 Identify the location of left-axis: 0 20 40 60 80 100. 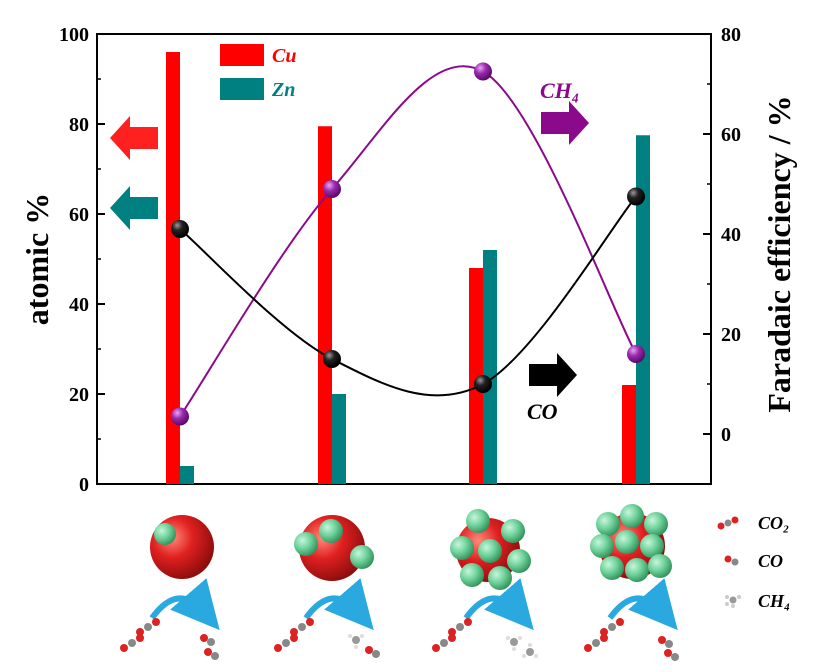
(82, 260).